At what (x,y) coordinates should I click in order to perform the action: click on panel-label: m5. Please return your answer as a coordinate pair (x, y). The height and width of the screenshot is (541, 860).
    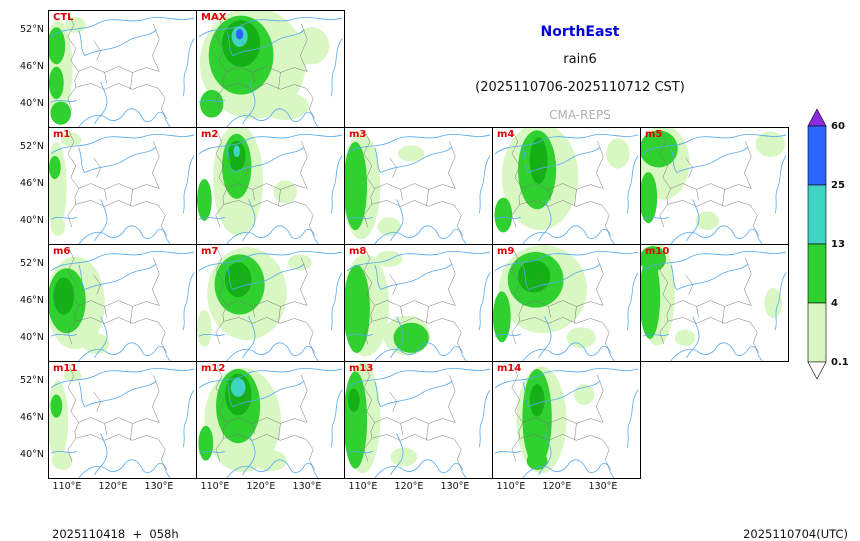
    Looking at the image, I should click on (654, 134).